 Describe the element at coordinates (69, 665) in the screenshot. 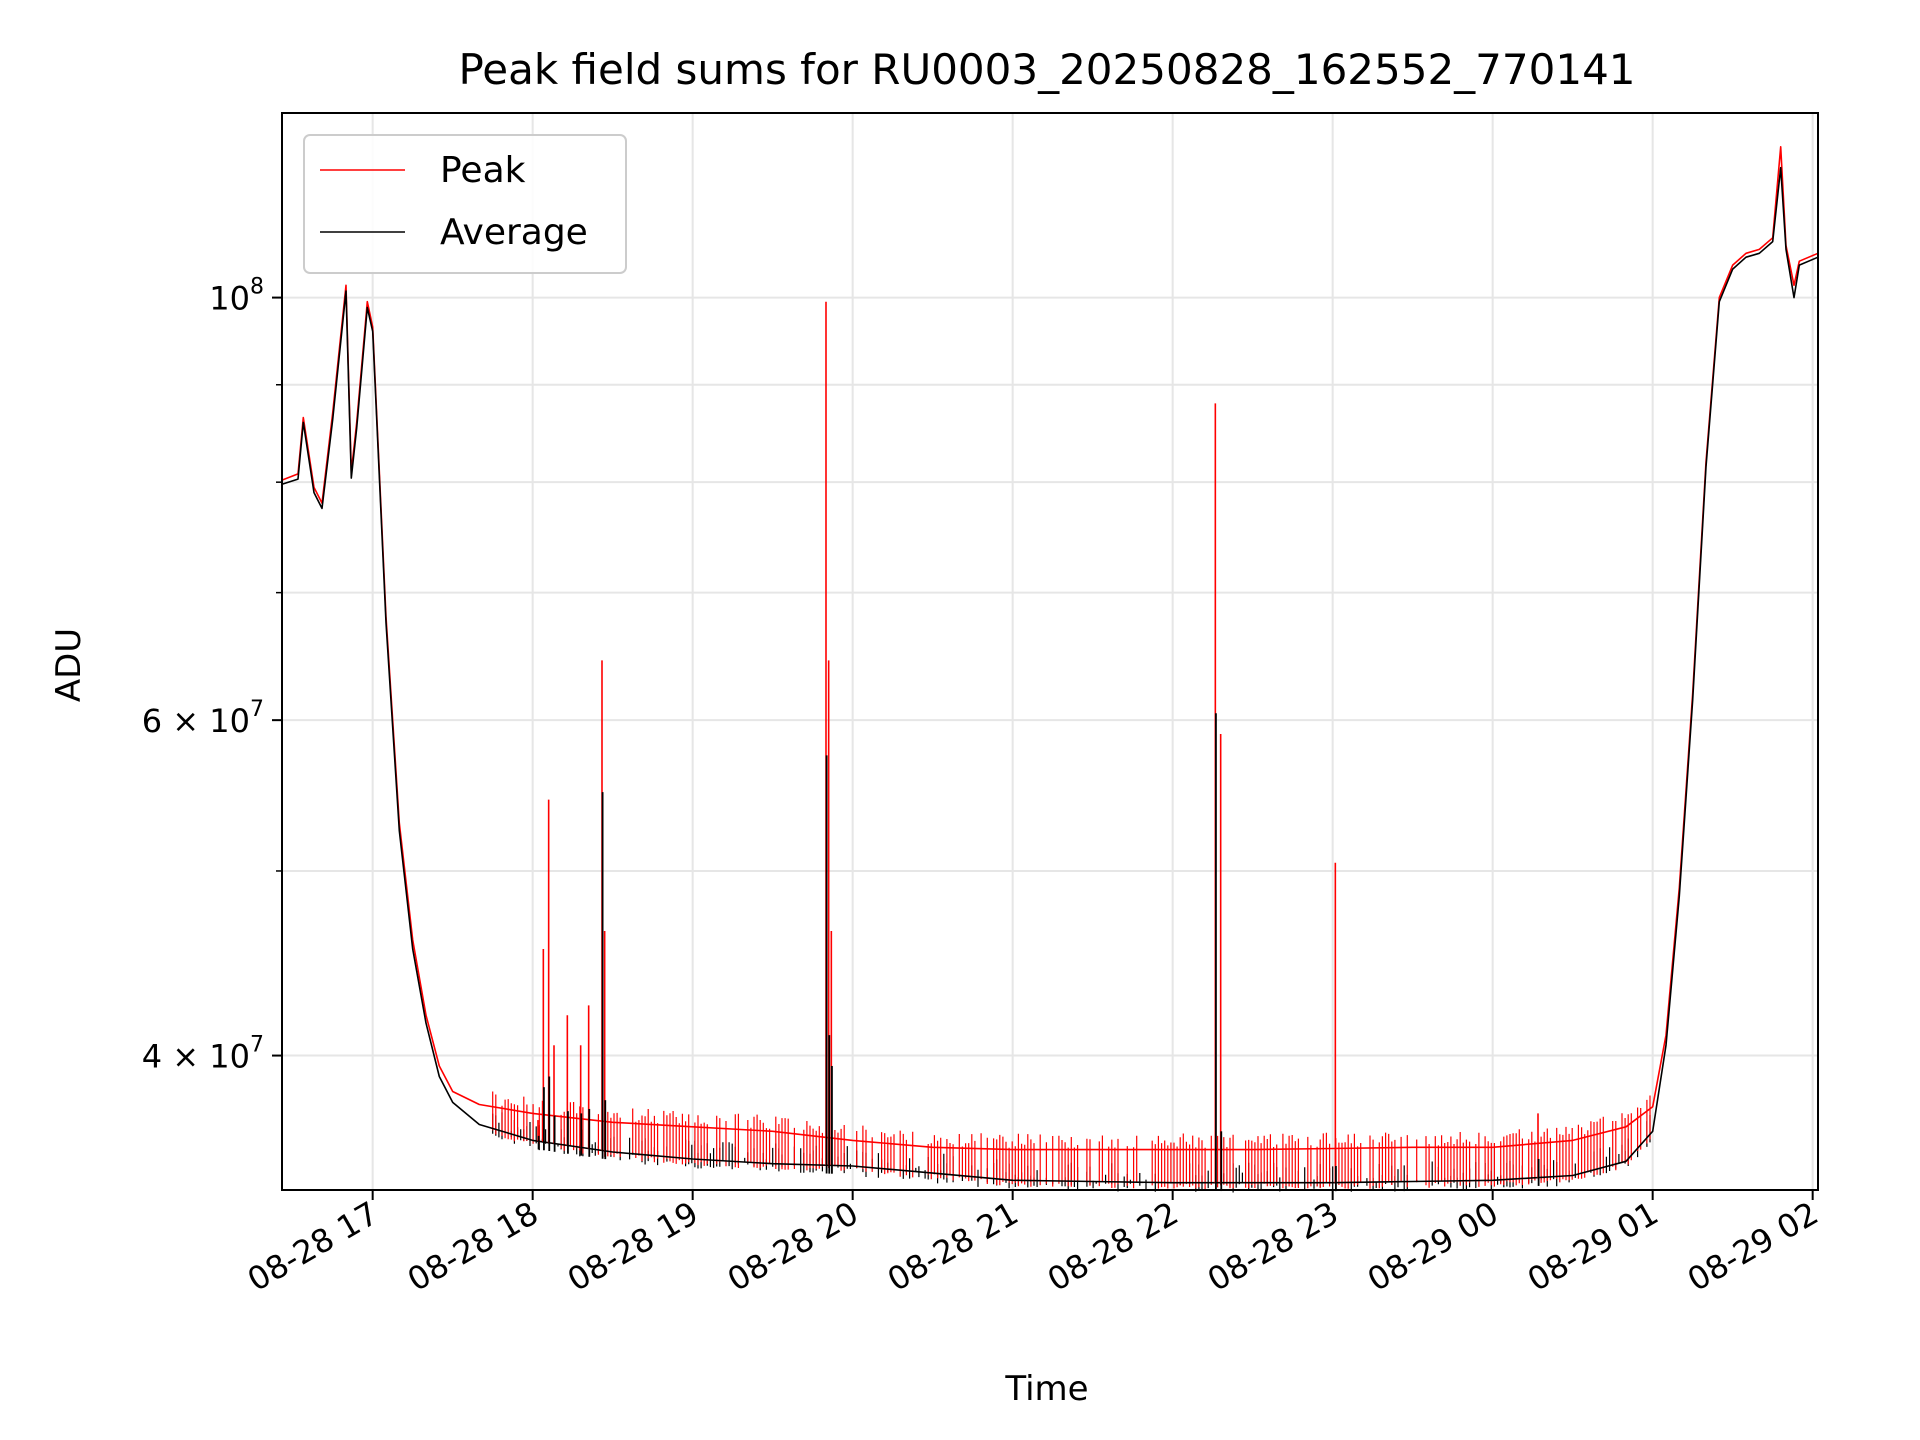

I see `y-axis-label: ADU` at that location.